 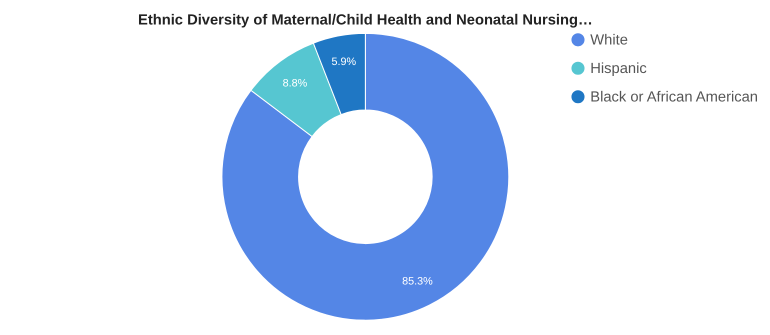 I want to click on legend-label: White, so click(x=609, y=40).